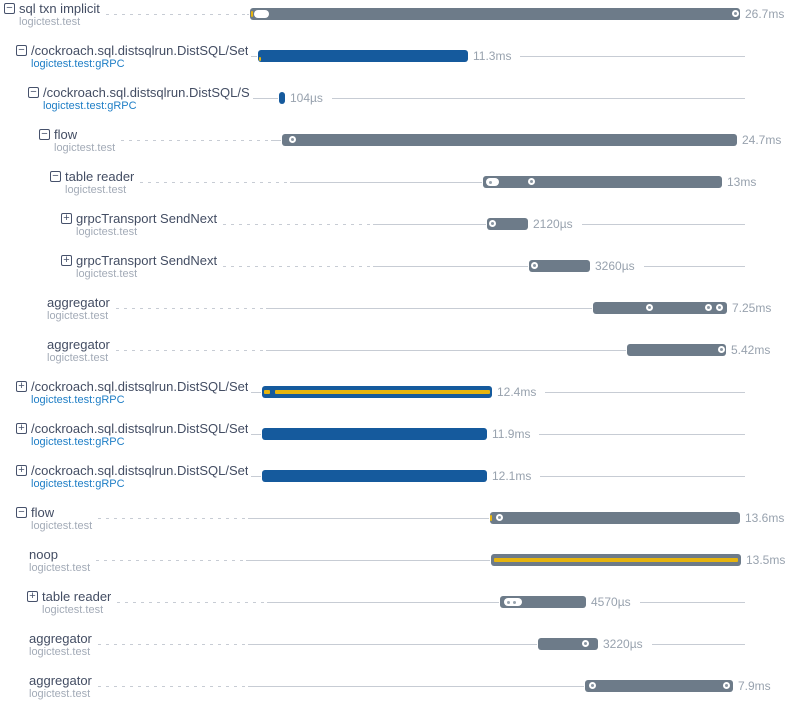 This screenshot has width=786, height=714. I want to click on span-duration-label: 24.7ms, so click(762, 140).